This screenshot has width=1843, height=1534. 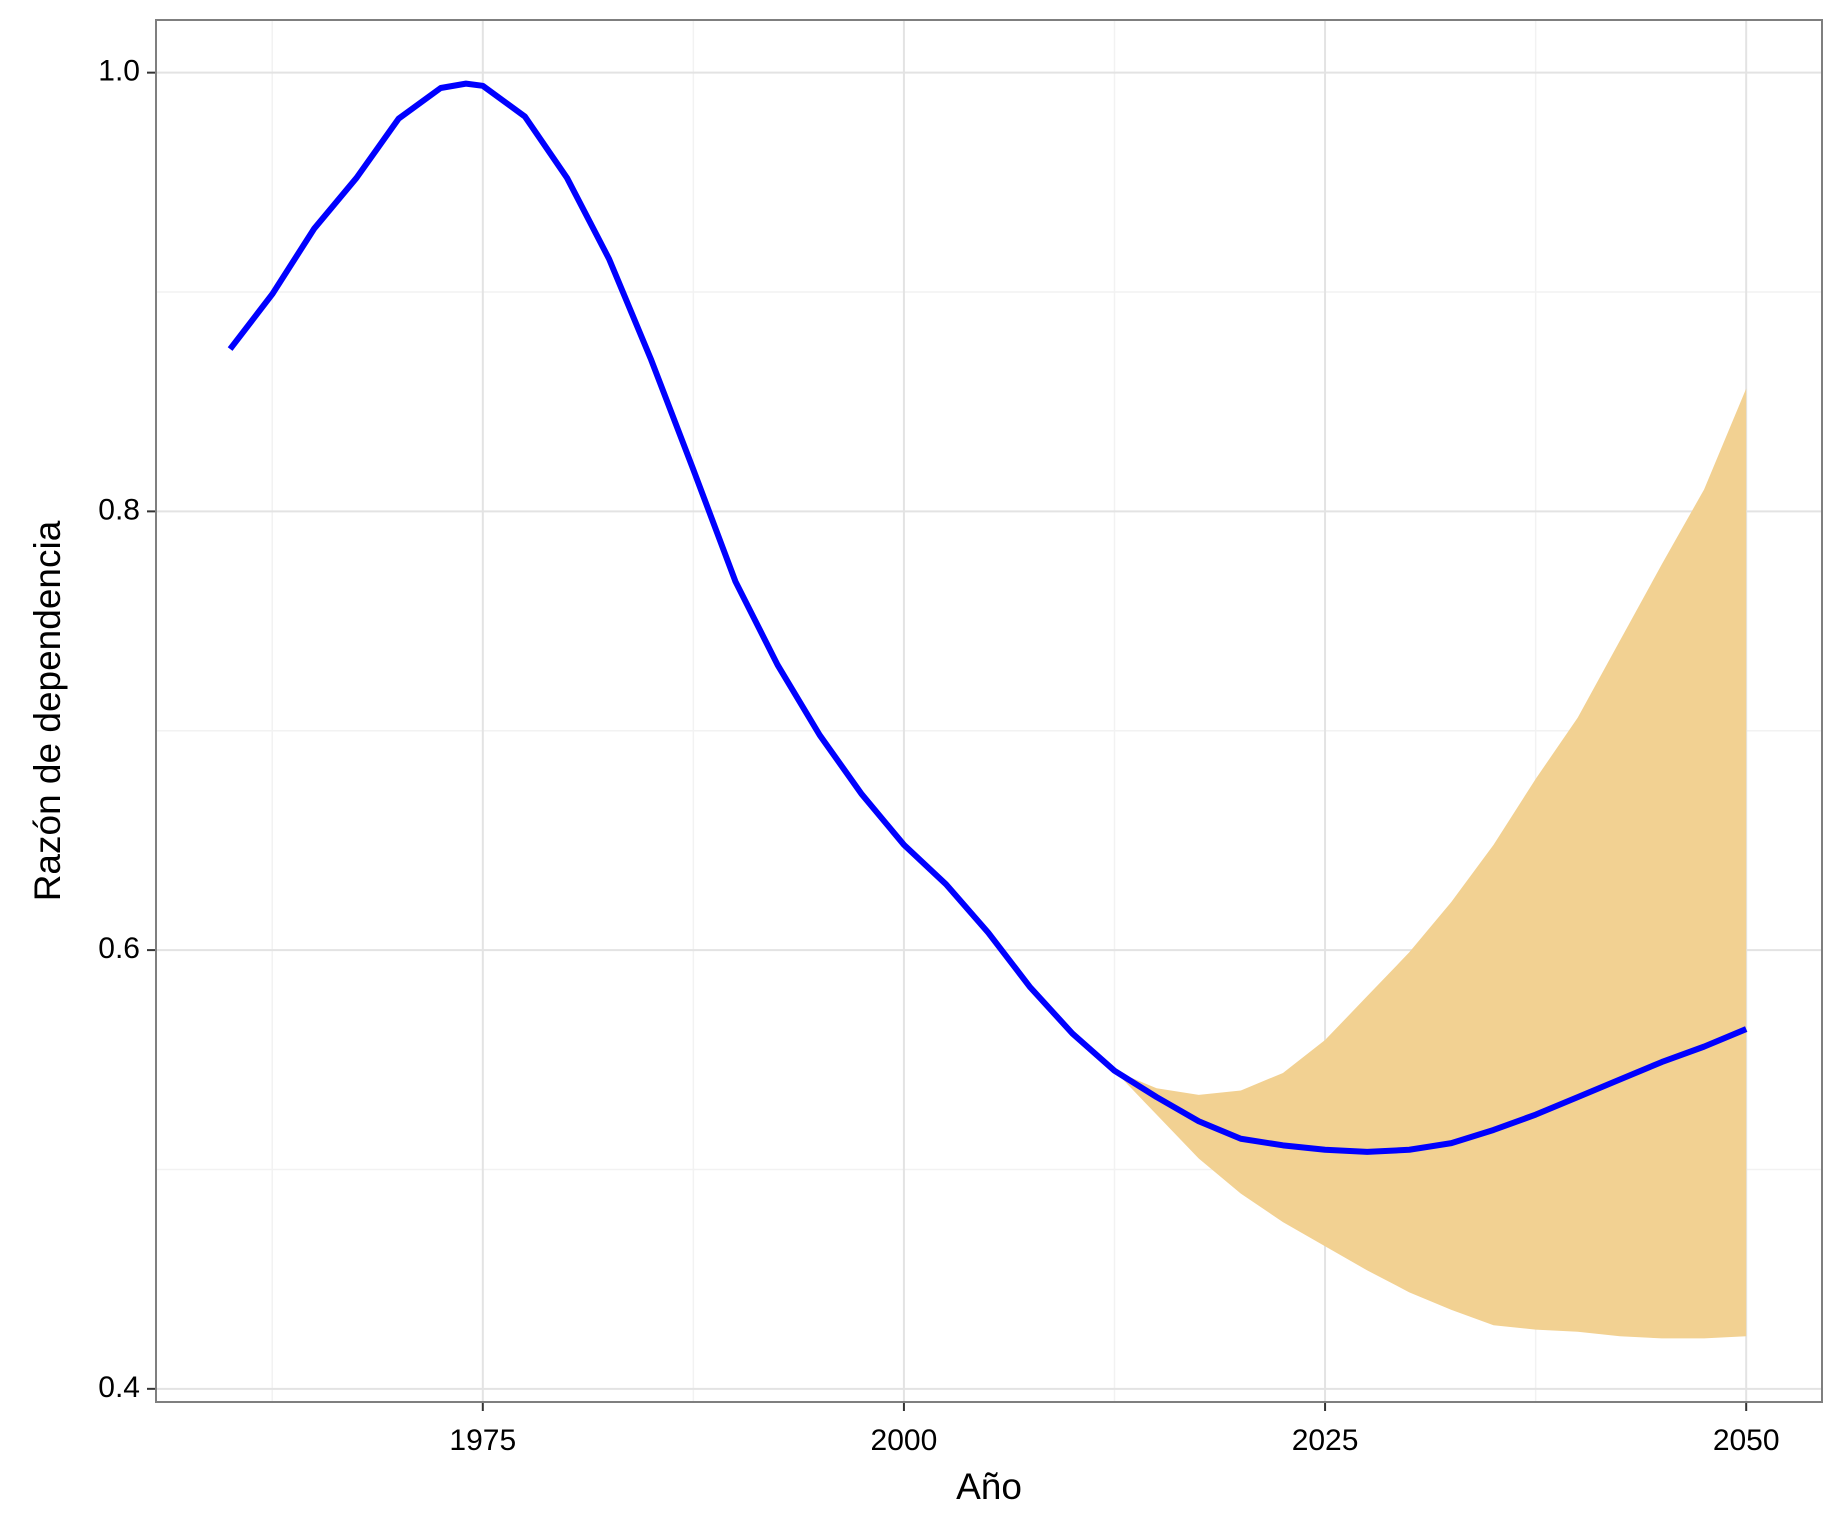 I want to click on x-tick-label: 2000, so click(x=904, y=1440).